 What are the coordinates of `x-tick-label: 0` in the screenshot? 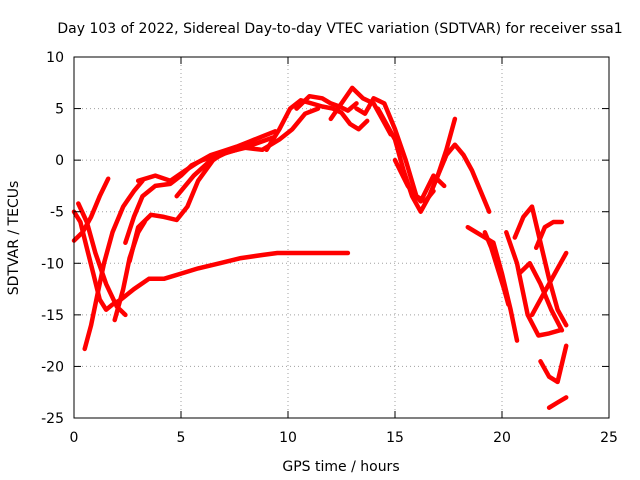 It's located at (74, 438).